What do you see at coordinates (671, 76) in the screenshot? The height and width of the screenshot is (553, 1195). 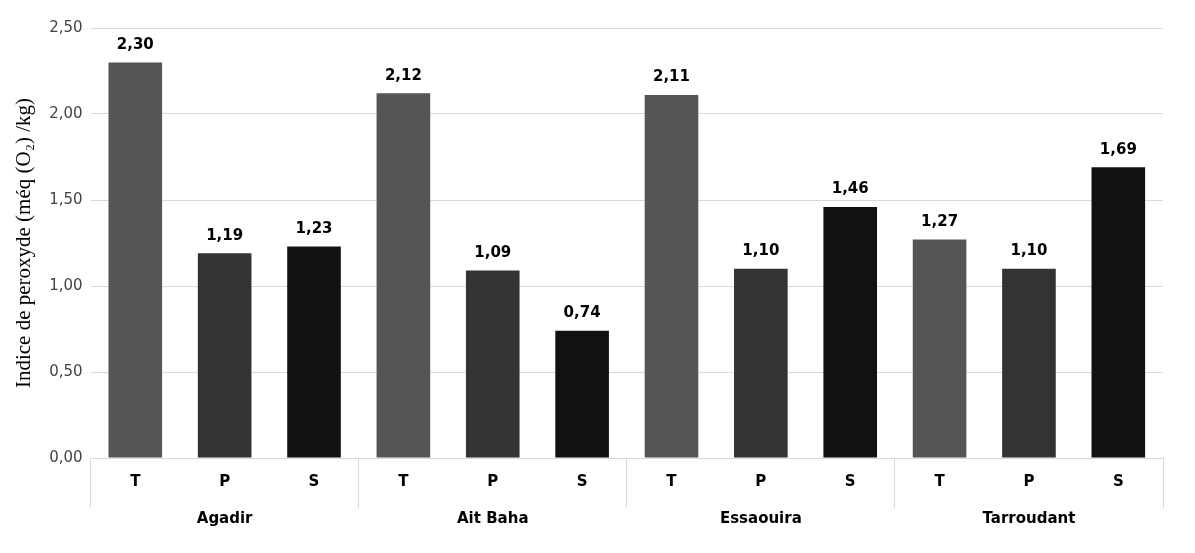 I see `data-label: 2,11` at bounding box center [671, 76].